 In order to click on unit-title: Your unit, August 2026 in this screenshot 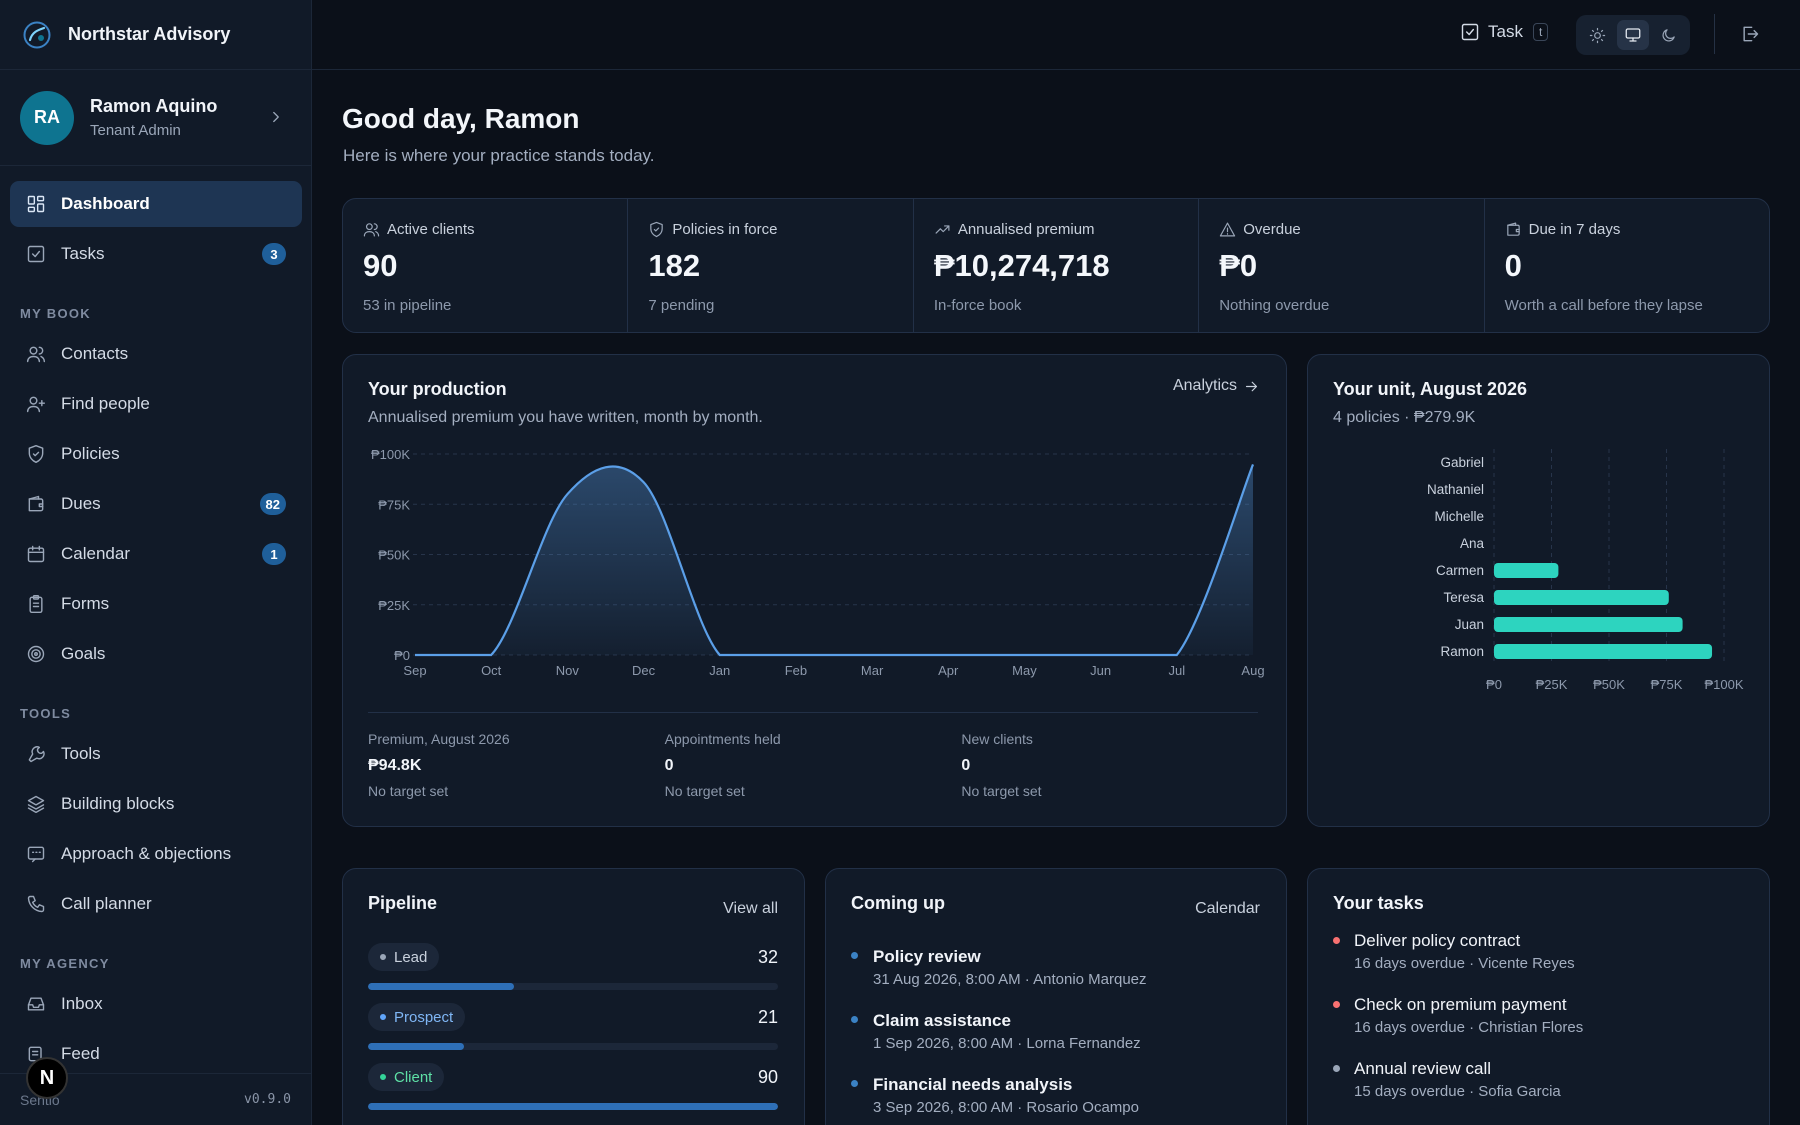, I will do `click(1430, 389)`.